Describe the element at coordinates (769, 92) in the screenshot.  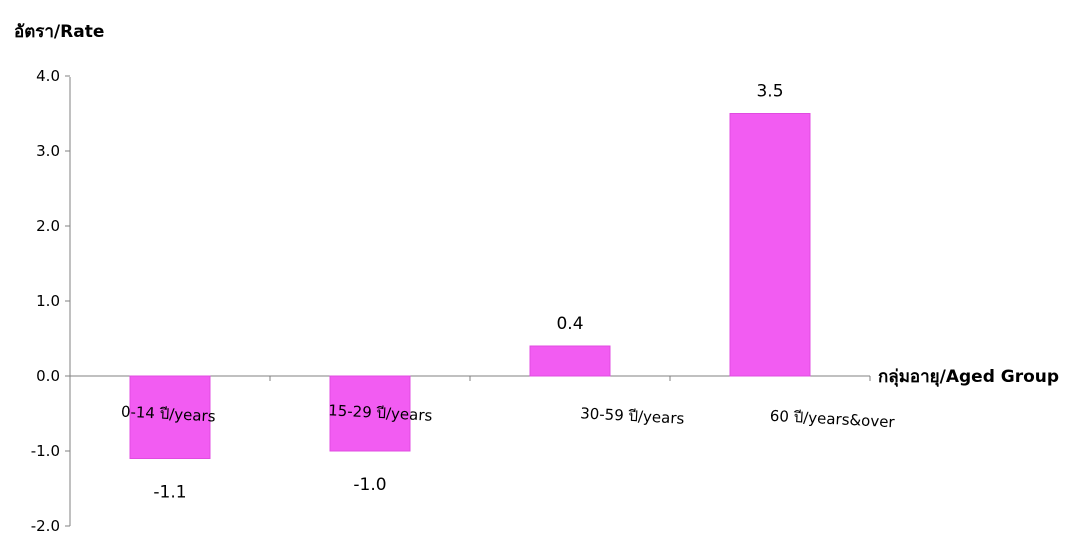
I see `data-label: 3.5` at that location.